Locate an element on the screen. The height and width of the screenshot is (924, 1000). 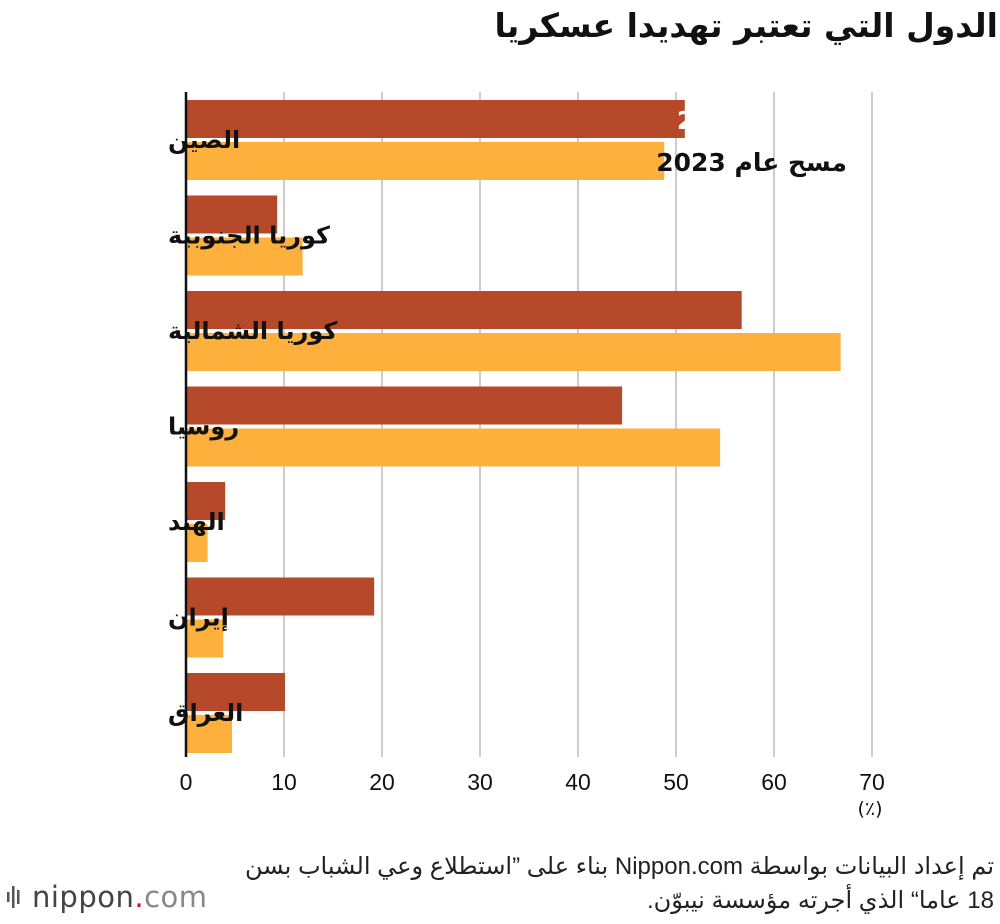
chart-title: الدول التي تعتبر تهديدا عسكريا is located at coordinates (746, 25).